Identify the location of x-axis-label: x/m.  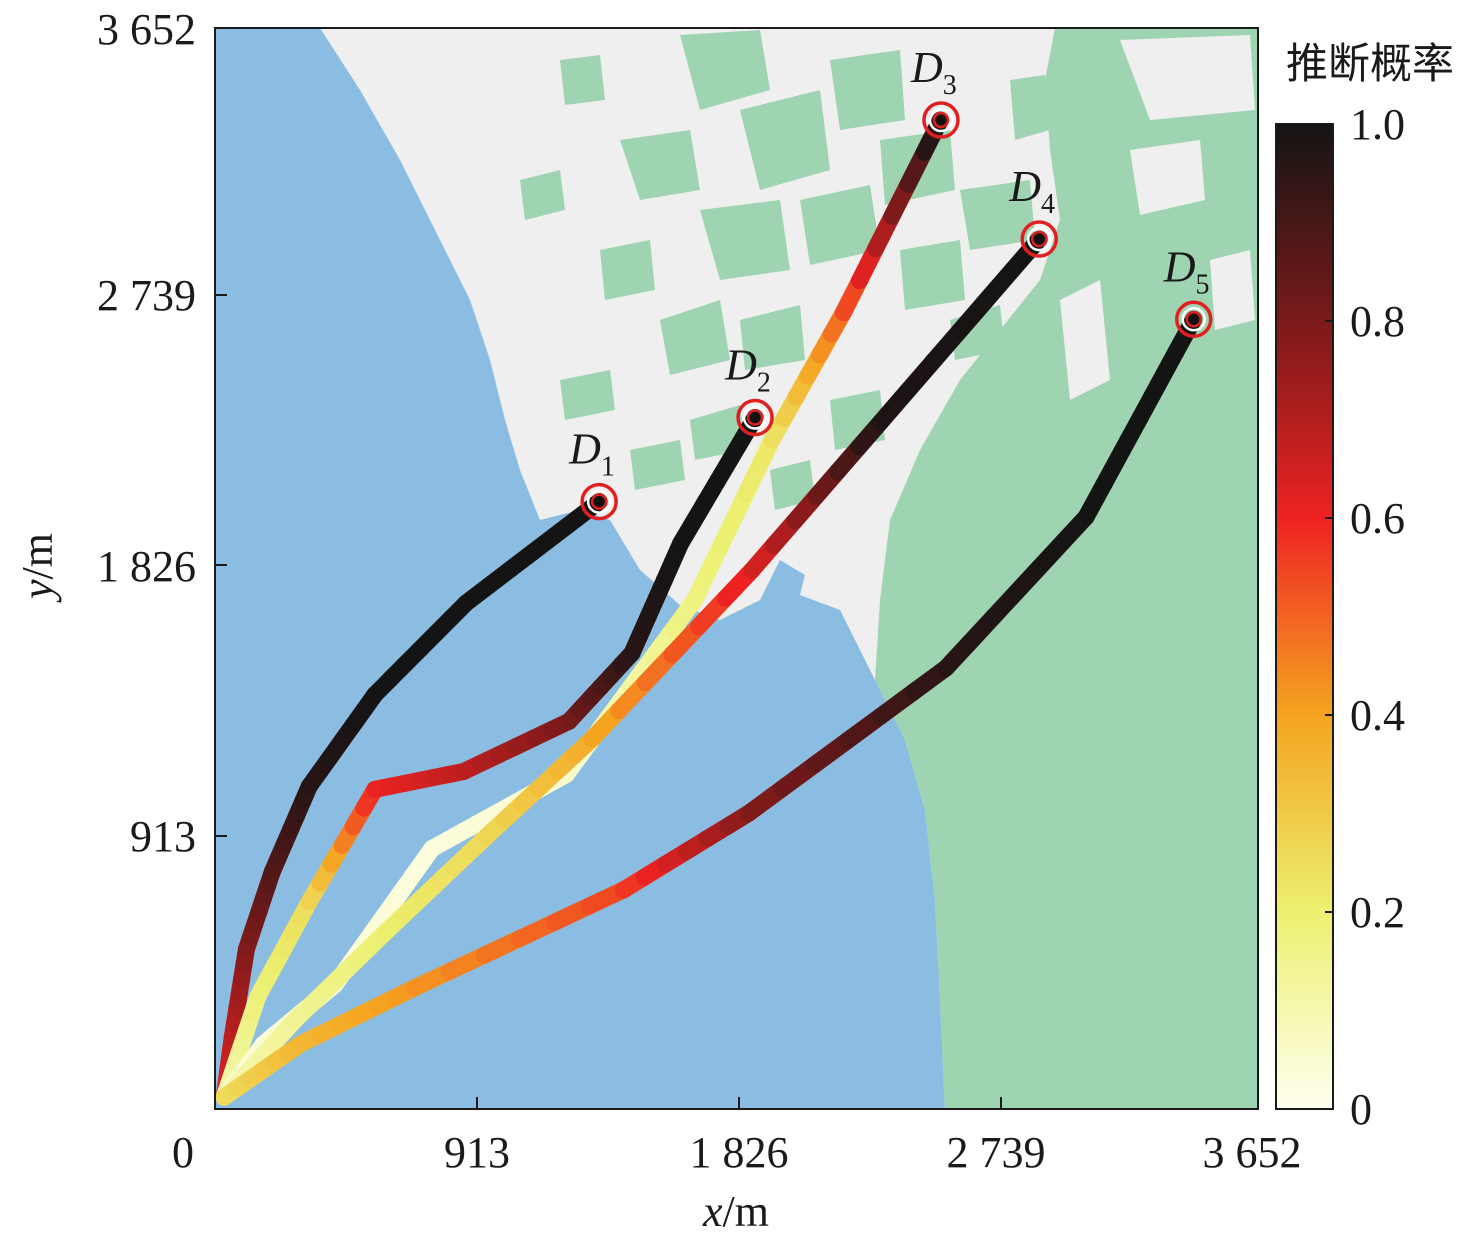
(735, 1211).